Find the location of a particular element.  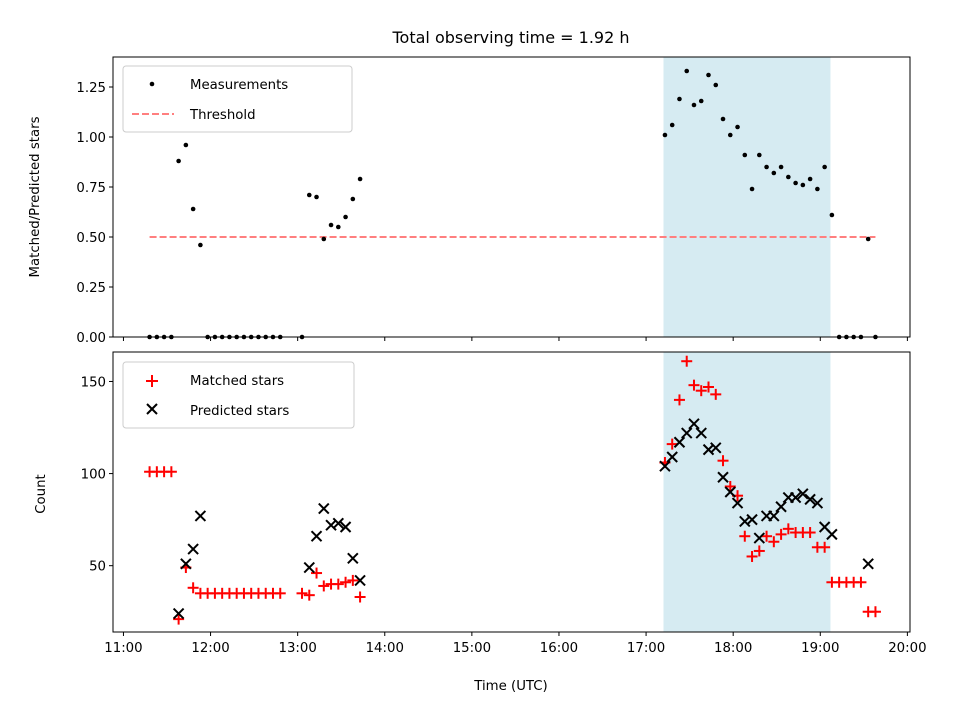

top-x-ticks is located at coordinates (515, 339).